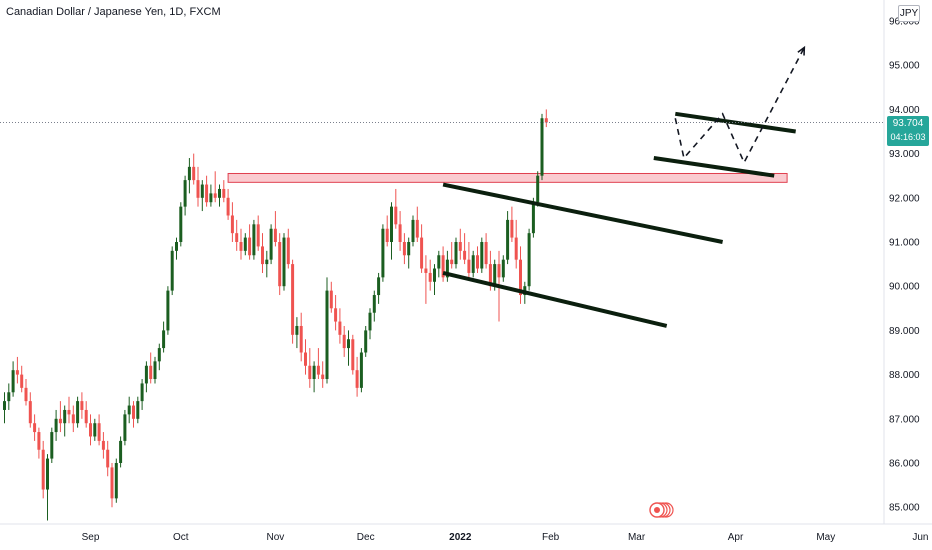 The width and height of the screenshot is (932, 550). Describe the element at coordinates (908, 131) in the screenshot. I see `last-price-tag: 93.704 04:16:03` at that location.